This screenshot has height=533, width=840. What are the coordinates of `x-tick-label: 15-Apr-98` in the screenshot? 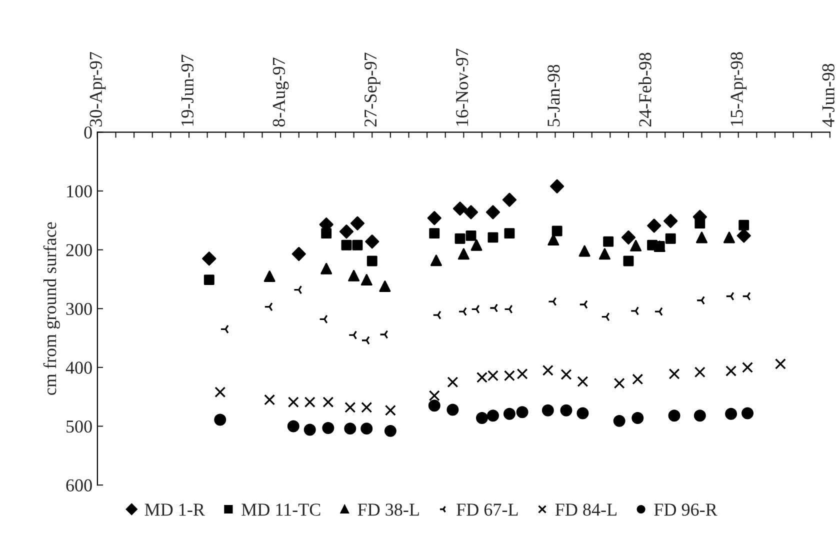 It's located at (738, 89).